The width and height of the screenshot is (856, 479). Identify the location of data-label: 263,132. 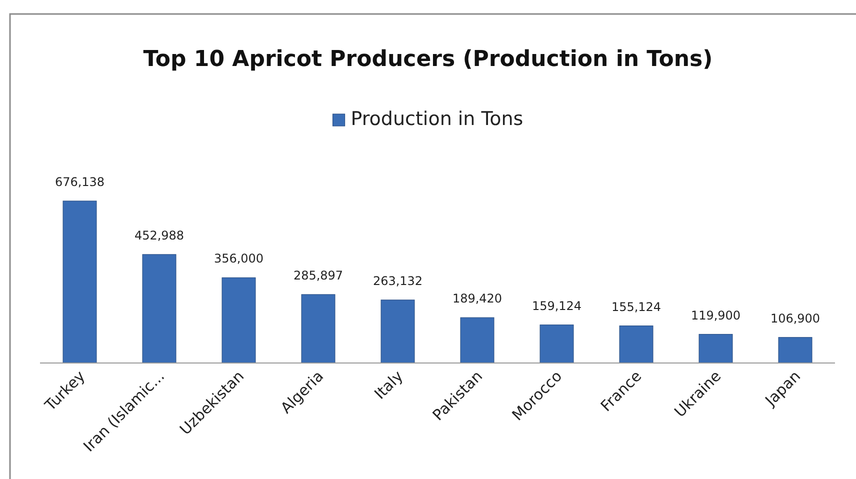
(397, 281).